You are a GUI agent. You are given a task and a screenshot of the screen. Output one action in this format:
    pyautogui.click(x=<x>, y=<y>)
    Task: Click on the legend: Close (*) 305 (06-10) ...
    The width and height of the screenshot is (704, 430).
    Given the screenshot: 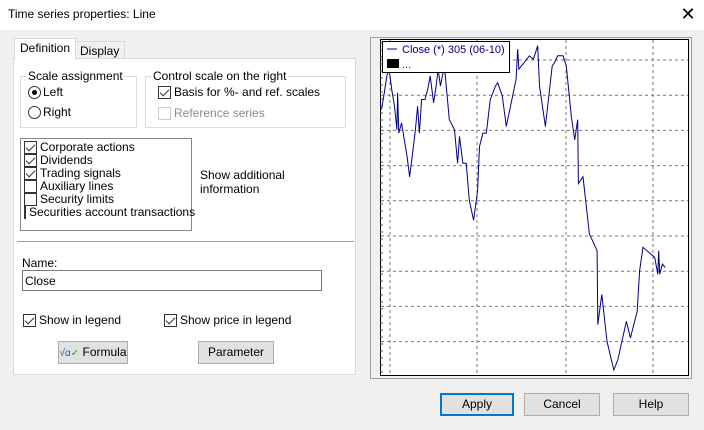 What is the action you would take?
    pyautogui.click(x=446, y=57)
    